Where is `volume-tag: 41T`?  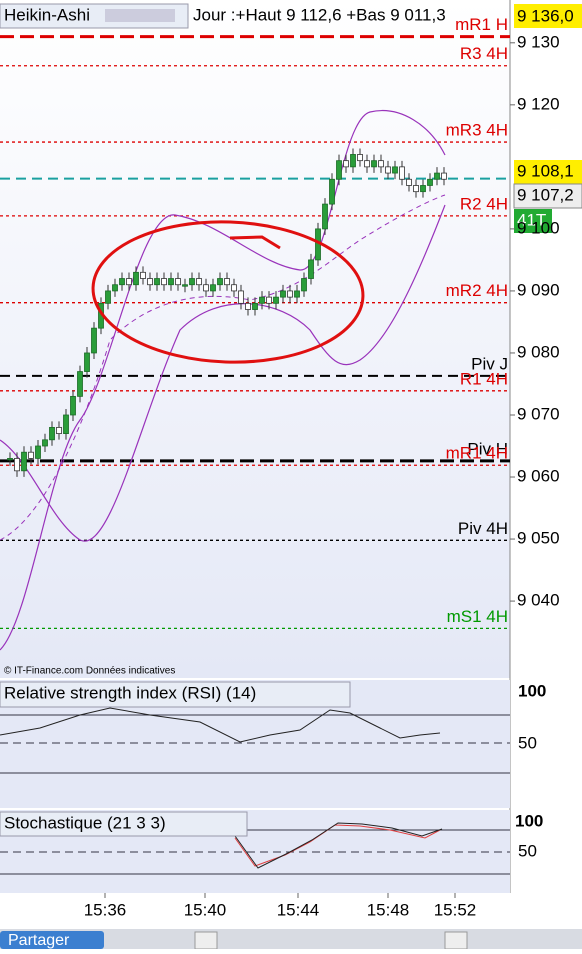 volume-tag: 41T is located at coordinates (531, 219).